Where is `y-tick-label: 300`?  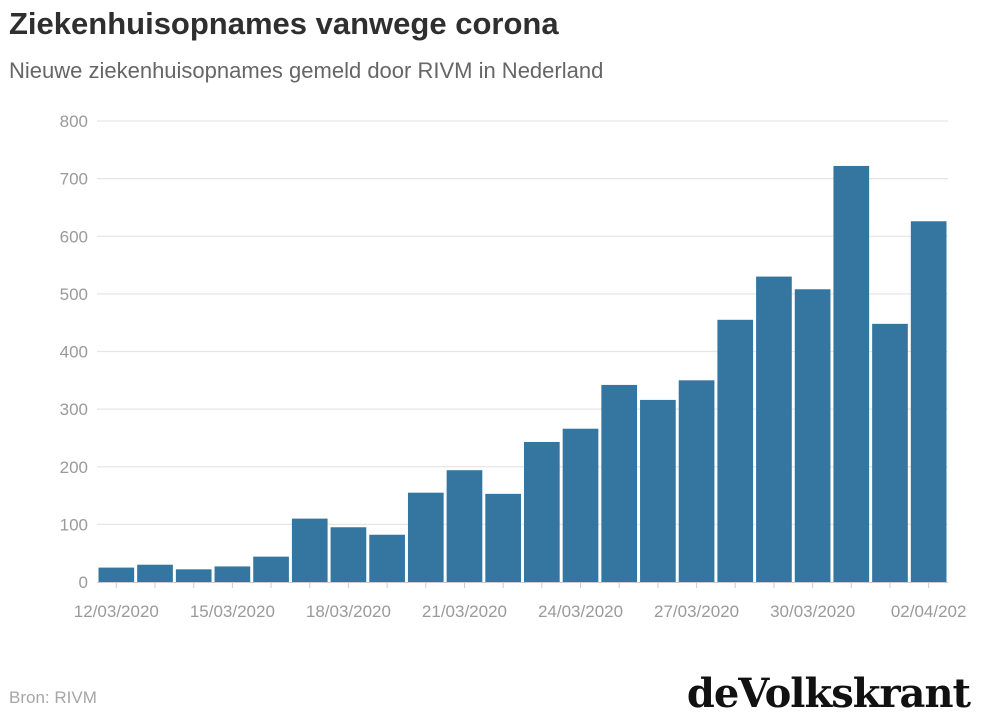 y-tick-label: 300 is located at coordinates (74, 409).